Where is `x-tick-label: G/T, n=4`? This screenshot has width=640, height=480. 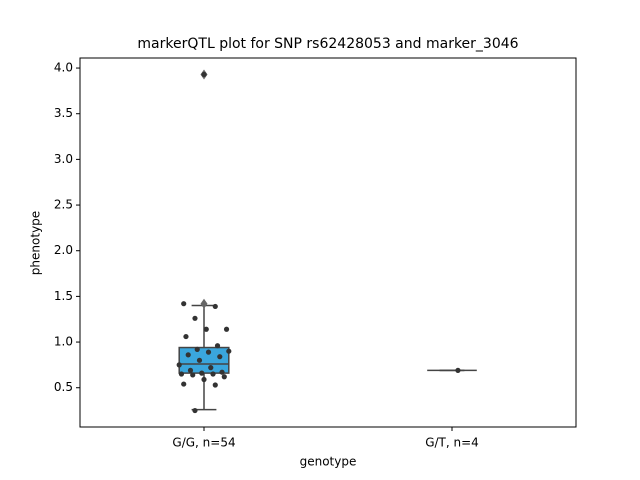
x-tick-label: G/T, n=4 is located at coordinates (452, 443).